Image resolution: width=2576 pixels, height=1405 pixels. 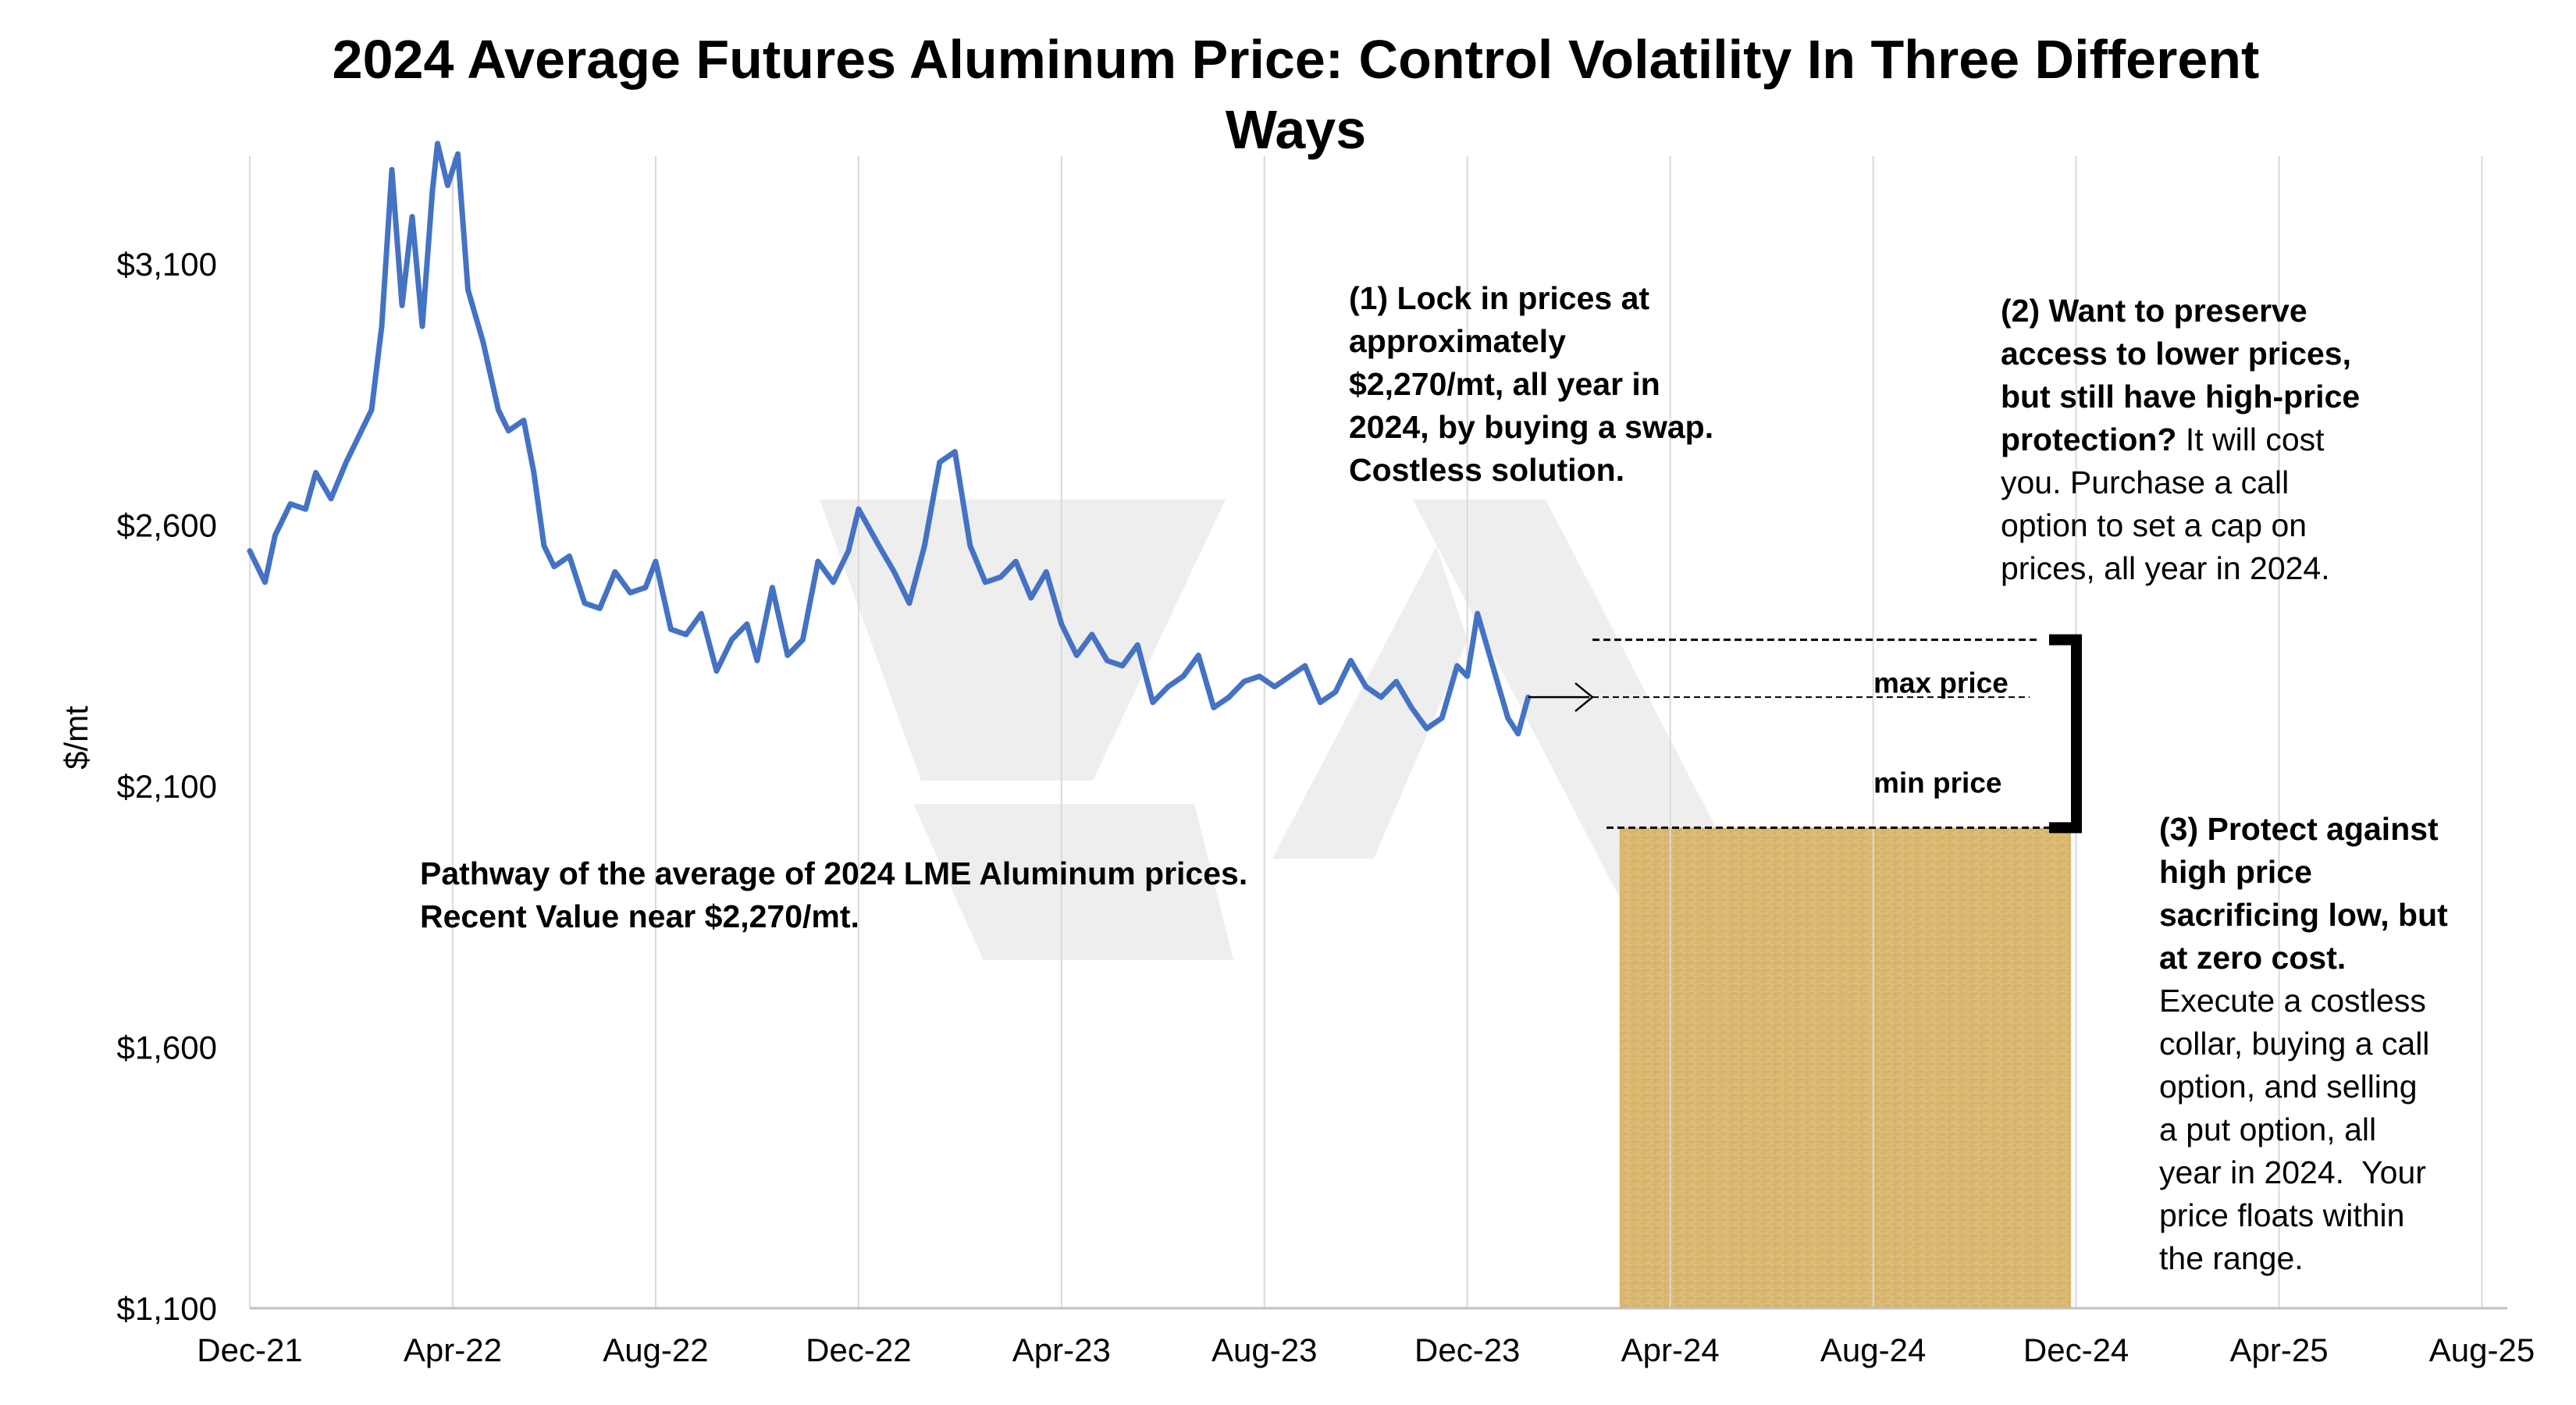 I want to click on option-1-line: (1) Lock in prices at, so click(x=1499, y=298).